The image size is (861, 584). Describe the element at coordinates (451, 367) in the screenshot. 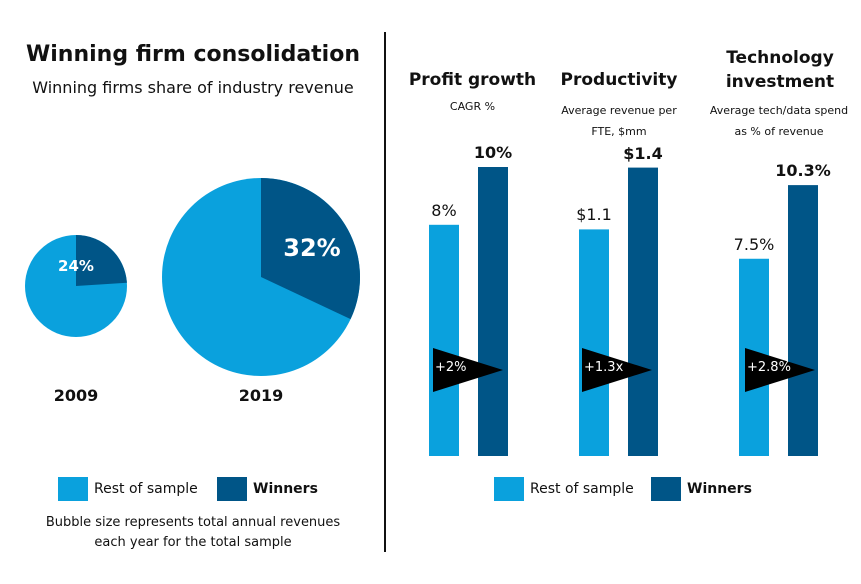

I see `delta-label: +2%` at that location.